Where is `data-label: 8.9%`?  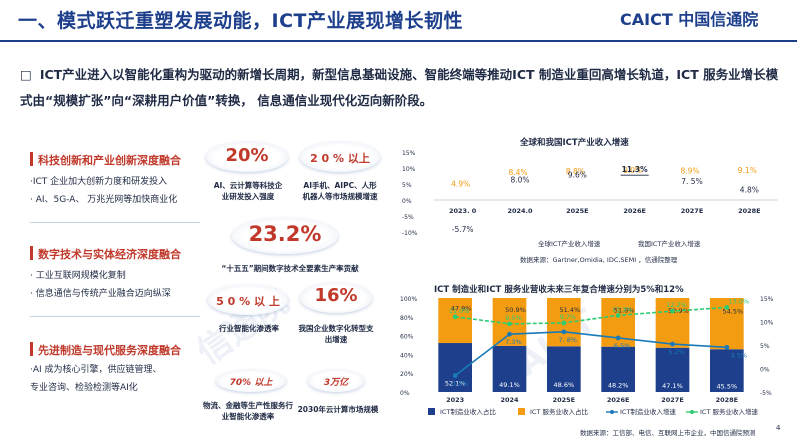
data-label: 8.9% is located at coordinates (689, 171).